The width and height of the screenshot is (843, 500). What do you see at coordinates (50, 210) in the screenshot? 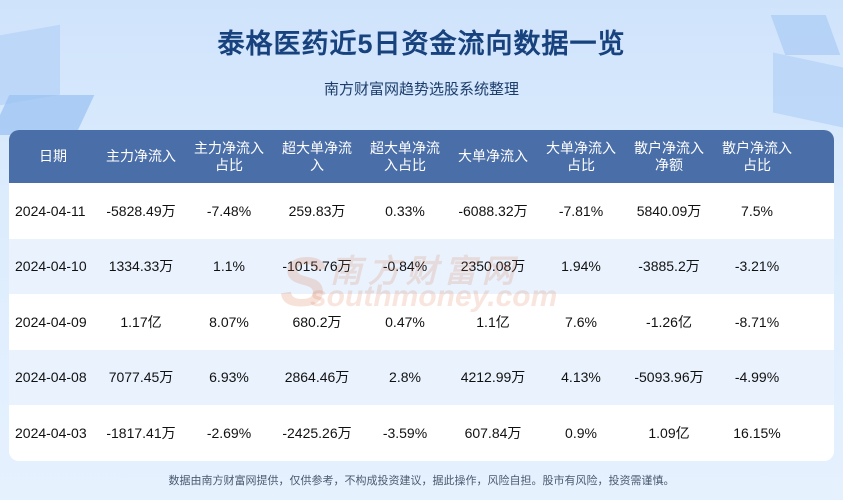
I see `table-cell: 2024-04-11` at bounding box center [50, 210].